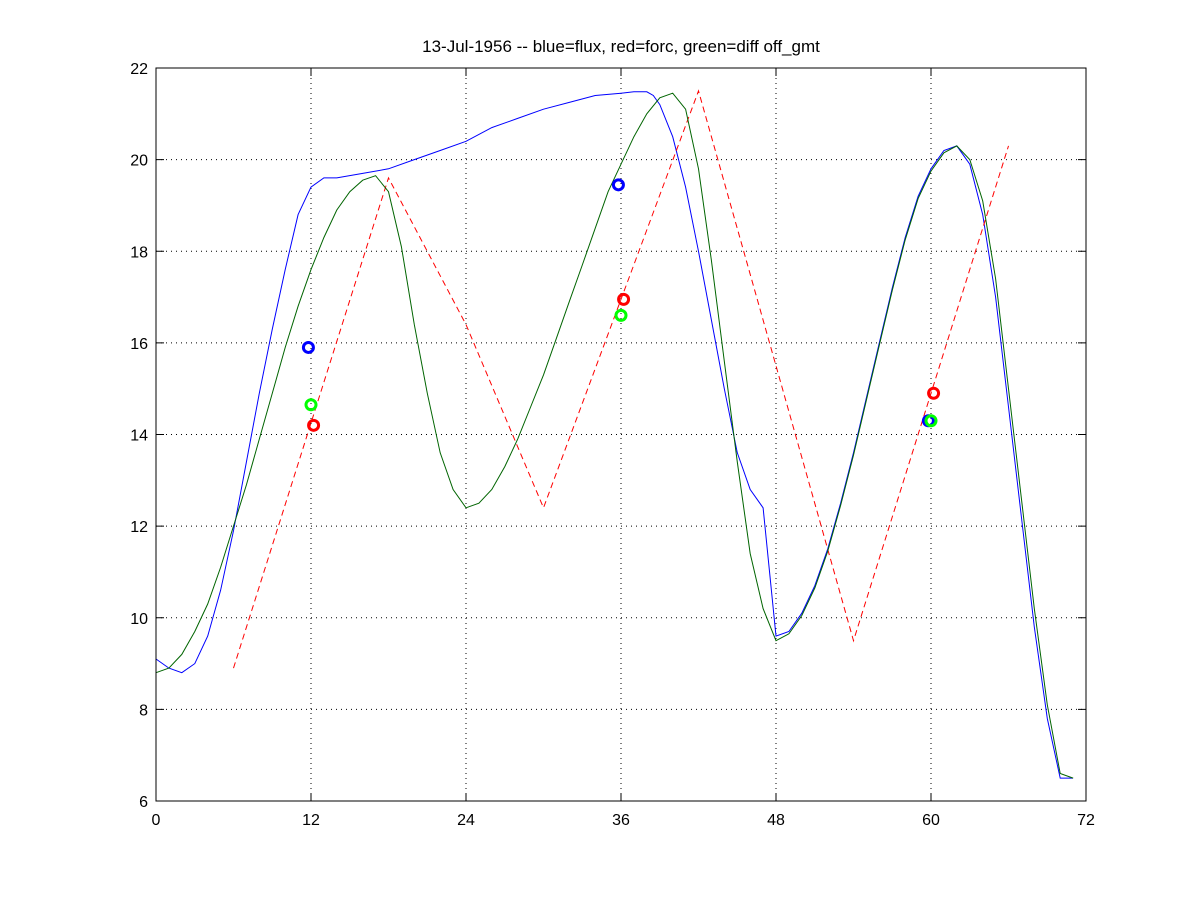  I want to click on y-tick-label: 12, so click(139, 527).